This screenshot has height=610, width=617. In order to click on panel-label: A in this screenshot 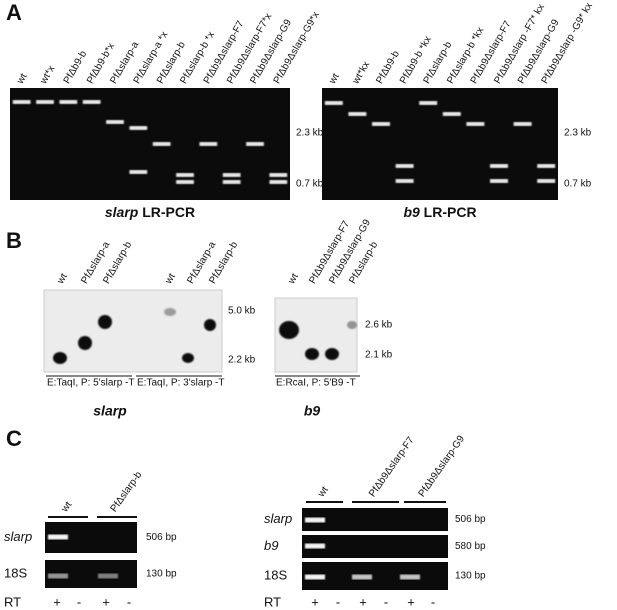, I will do `click(14, 12)`.